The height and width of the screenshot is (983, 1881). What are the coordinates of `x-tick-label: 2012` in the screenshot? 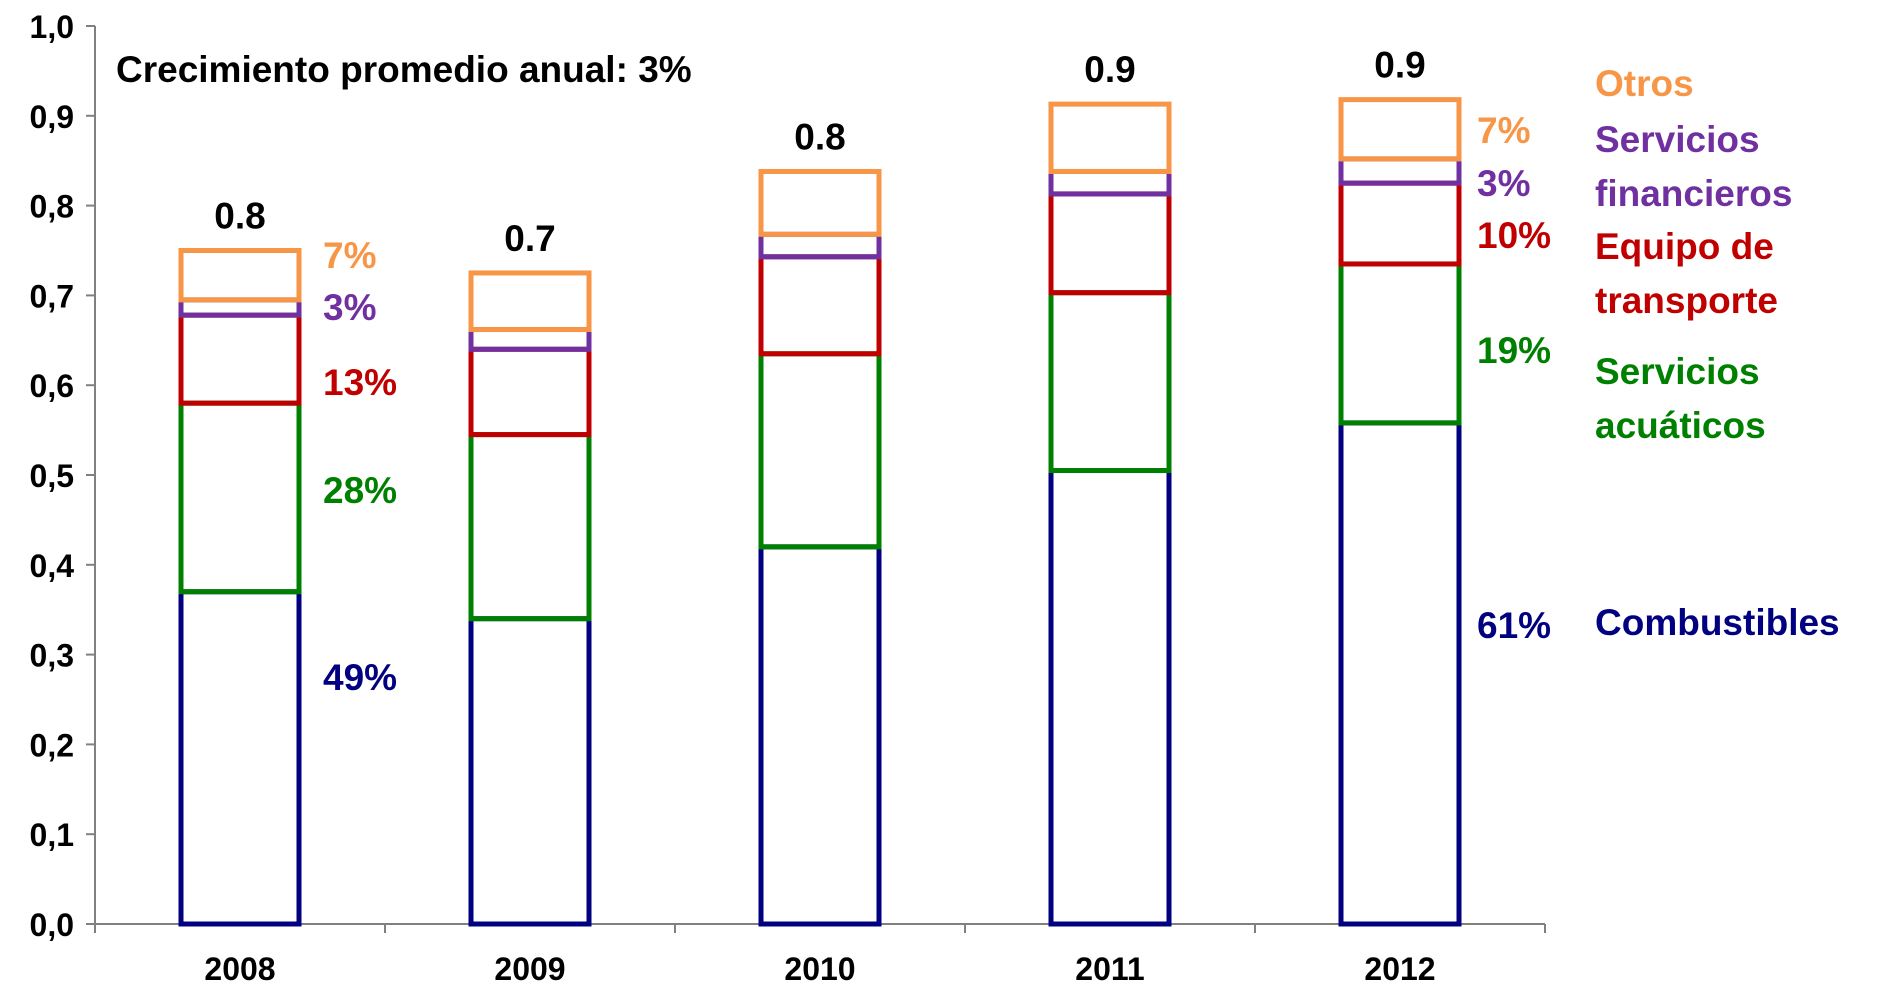 It's located at (1399, 967).